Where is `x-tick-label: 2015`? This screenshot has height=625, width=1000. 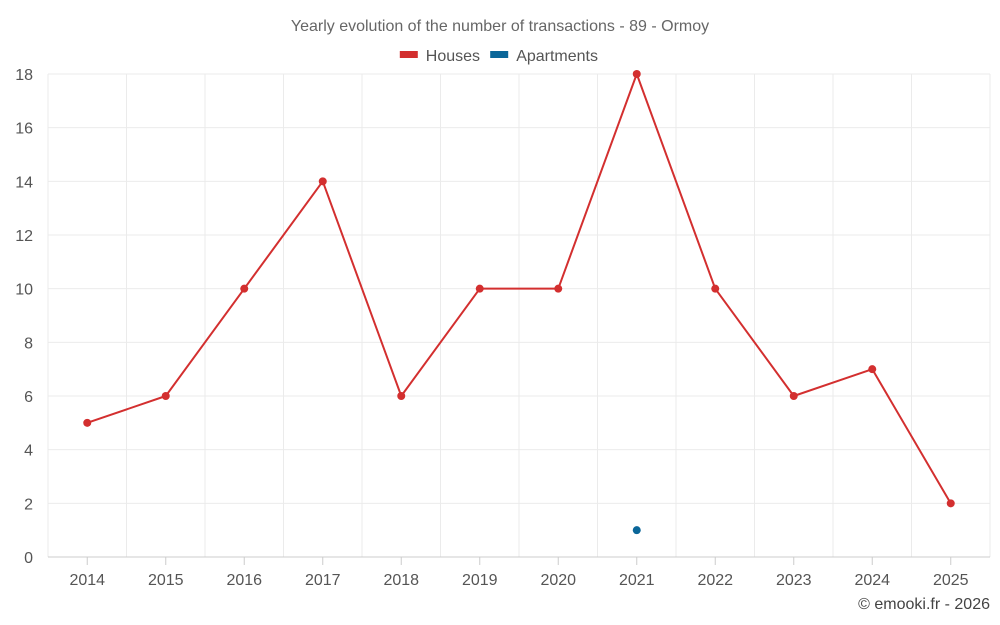 x-tick-label: 2015 is located at coordinates (166, 580).